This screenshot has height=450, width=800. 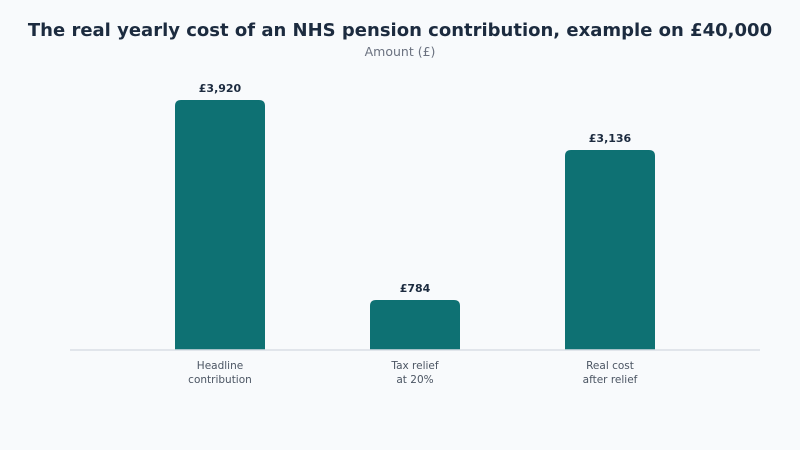 What do you see at coordinates (610, 380) in the screenshot?
I see `category-label-line: after relief` at bounding box center [610, 380].